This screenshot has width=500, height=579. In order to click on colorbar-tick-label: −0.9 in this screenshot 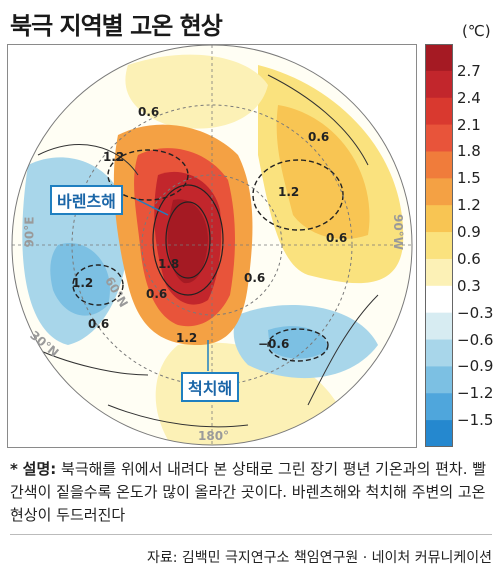, I will do `click(475, 366)`.